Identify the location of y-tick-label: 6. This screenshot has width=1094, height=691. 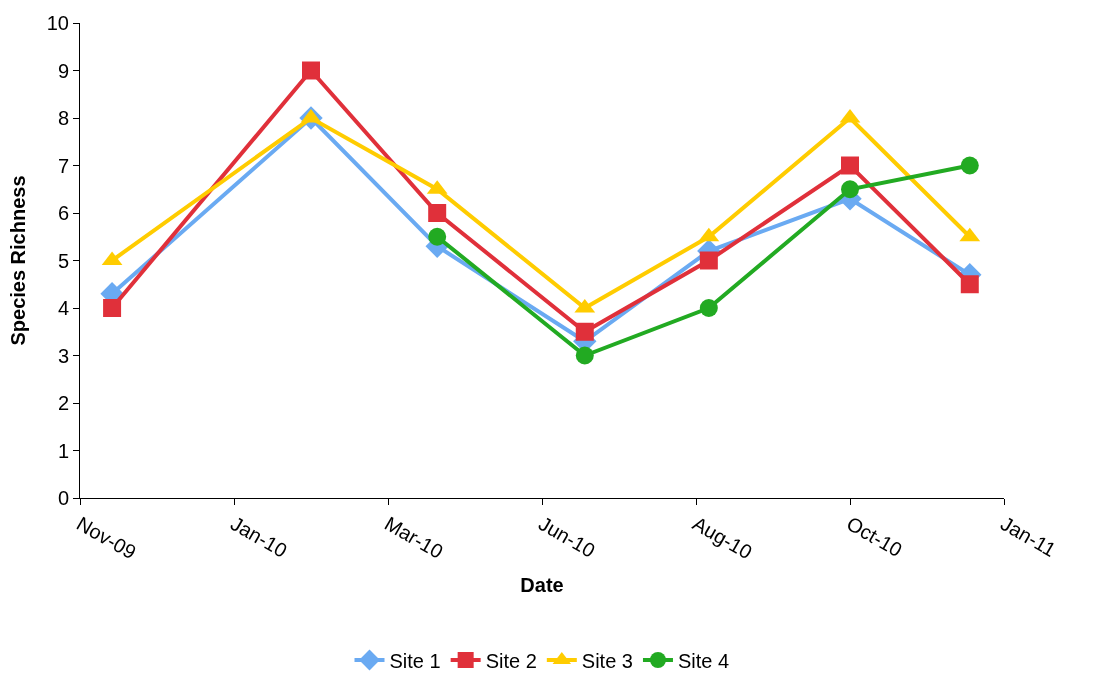
(63, 213).